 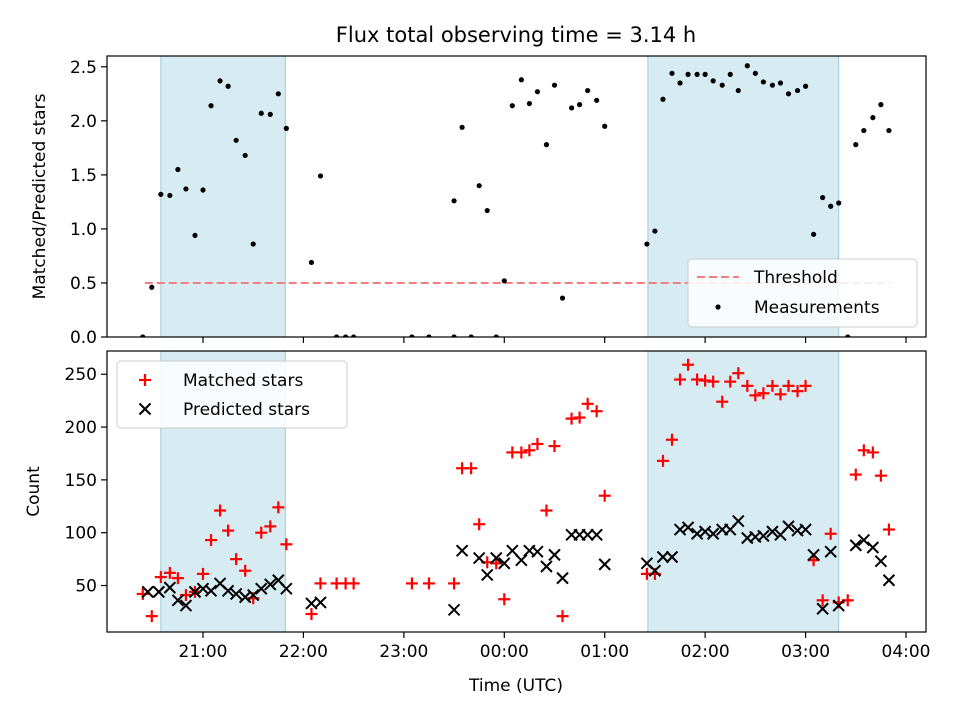 I want to click on x-tick-label: 22:00, so click(x=303, y=652).